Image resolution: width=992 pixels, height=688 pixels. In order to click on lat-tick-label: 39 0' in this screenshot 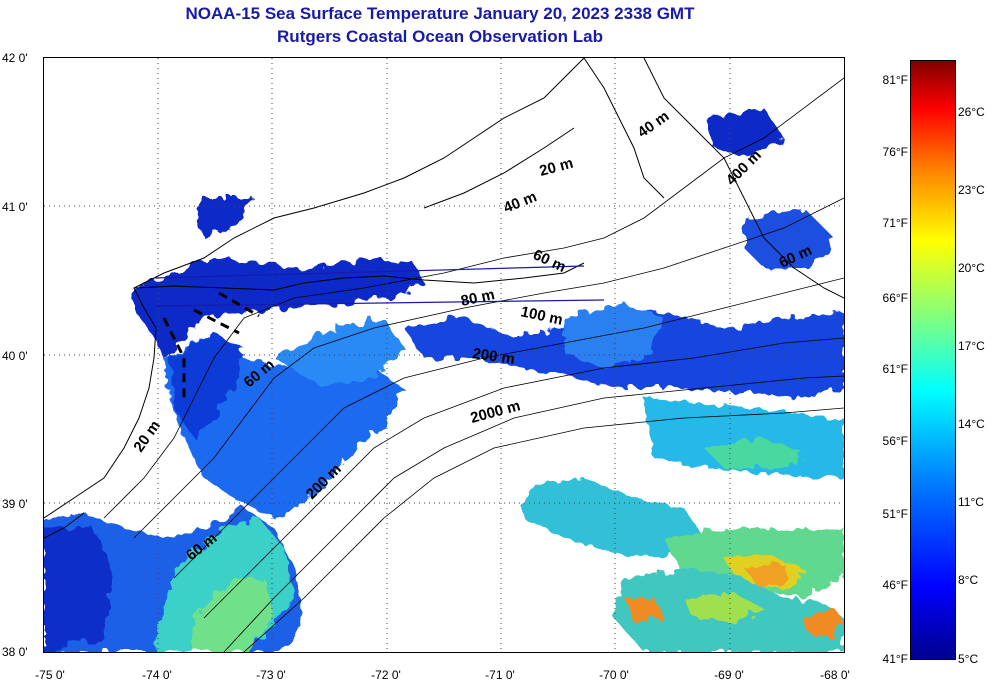, I will do `click(15, 504)`.